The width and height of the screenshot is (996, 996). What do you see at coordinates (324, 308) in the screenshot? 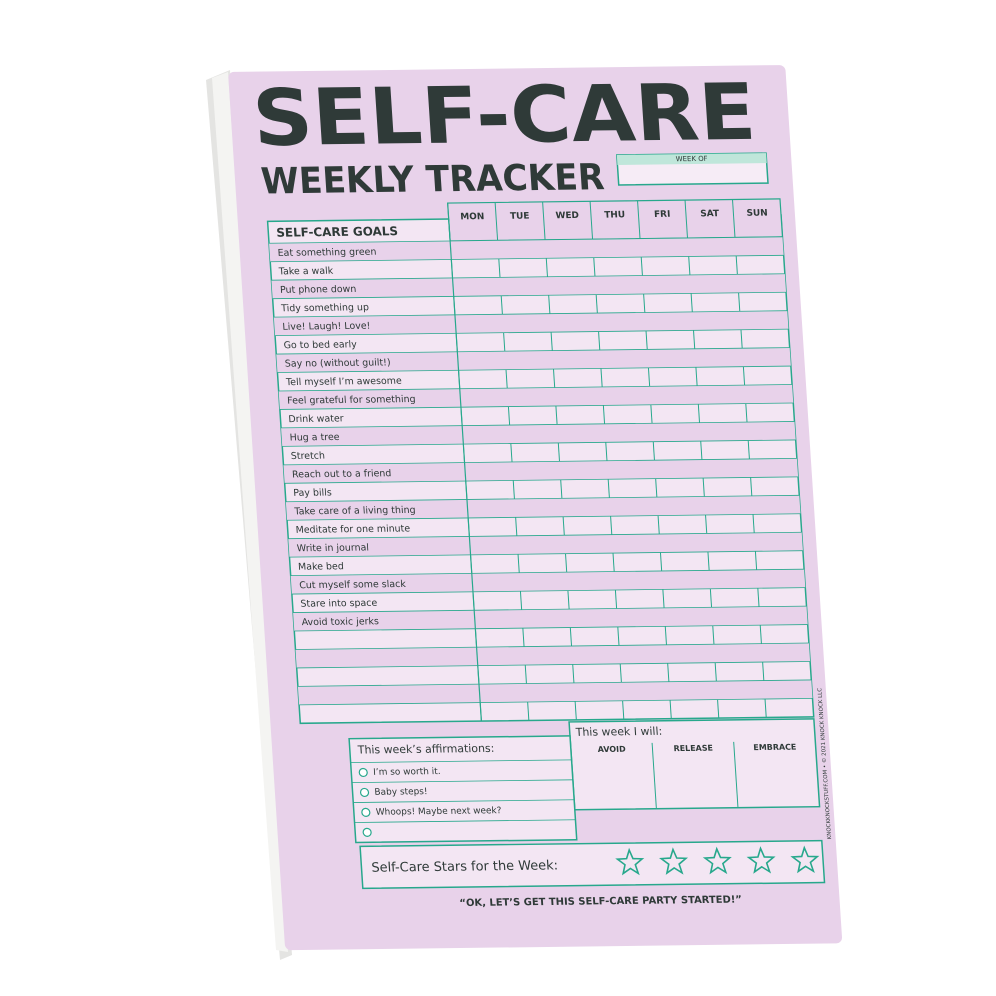
I see `goal-label: Tidy something up` at bounding box center [324, 308].